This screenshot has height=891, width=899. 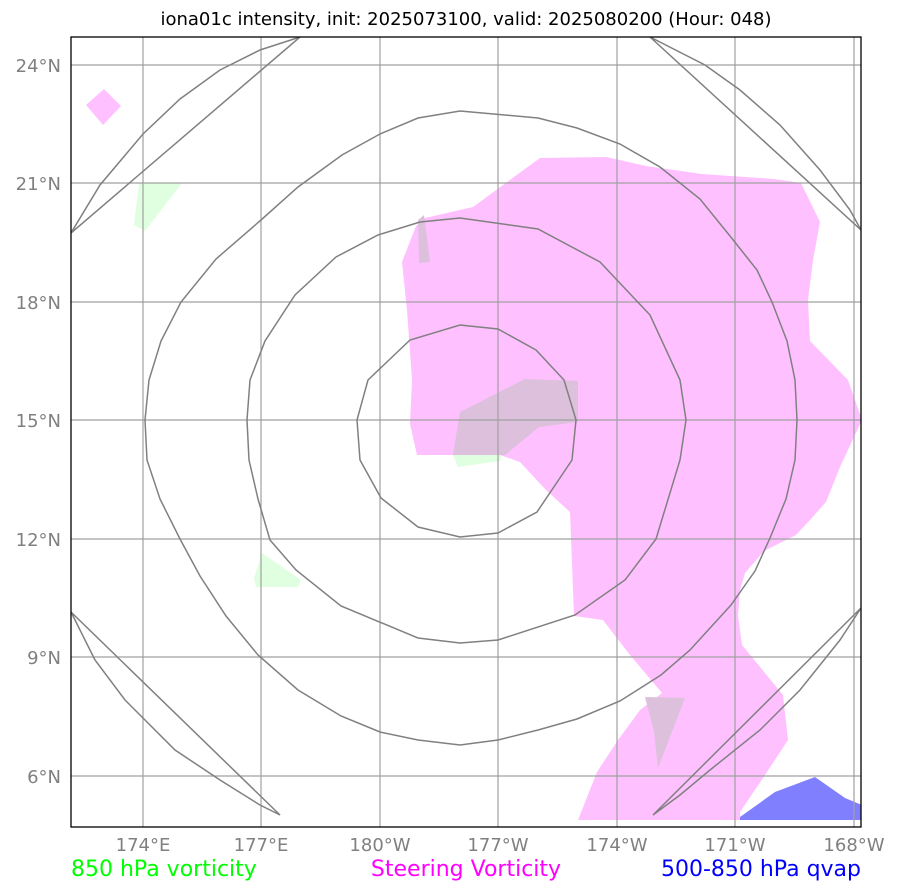 What do you see at coordinates (761, 869) in the screenshot?
I see `legend-qvap: 500-850 hPa qvap` at bounding box center [761, 869].